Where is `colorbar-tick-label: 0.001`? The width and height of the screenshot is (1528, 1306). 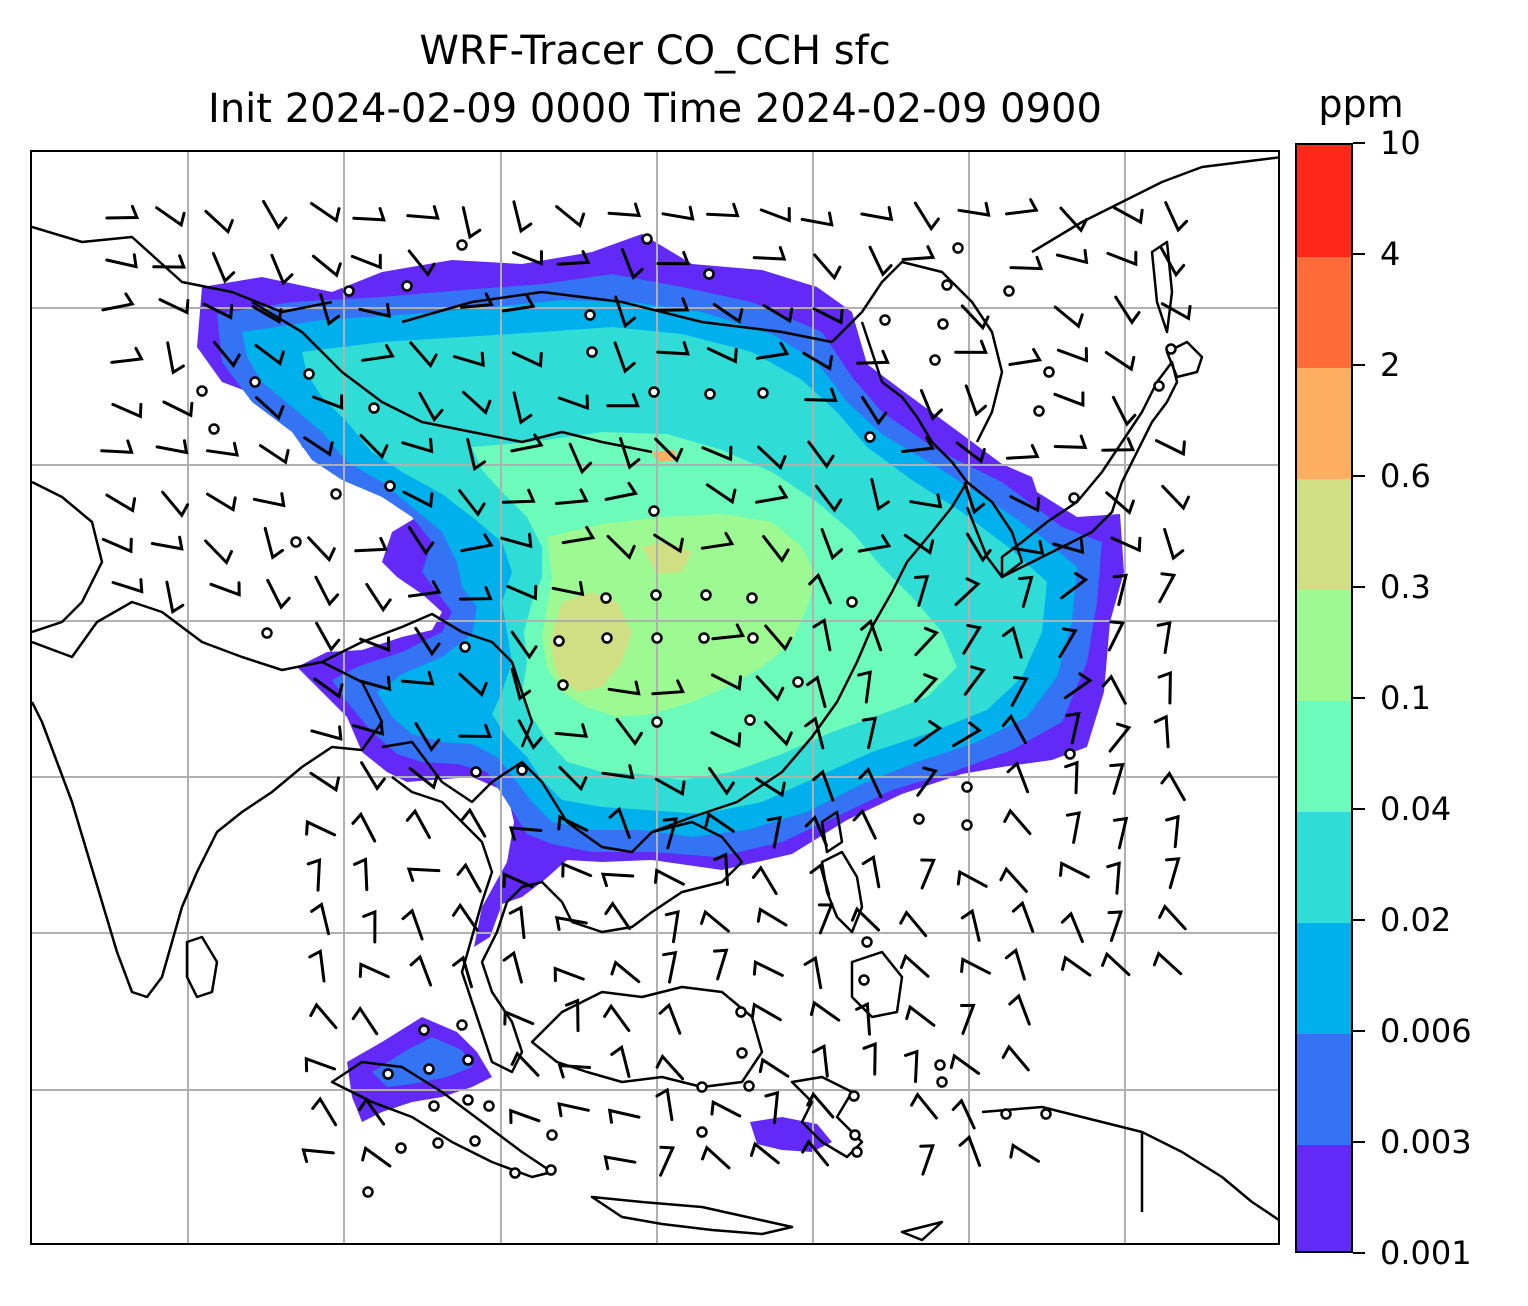
colorbar-tick-label: 0.001 is located at coordinates (1426, 1253).